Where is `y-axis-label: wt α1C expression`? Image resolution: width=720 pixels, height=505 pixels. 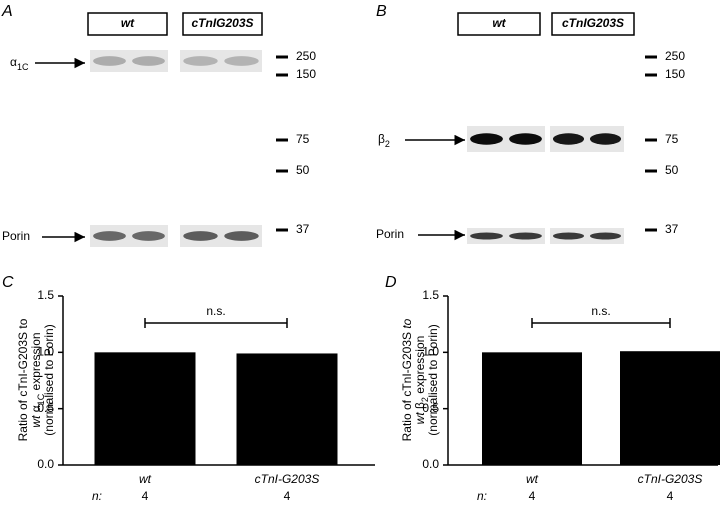 y-axis-label: wt α1C expression is located at coordinates (37, 379).